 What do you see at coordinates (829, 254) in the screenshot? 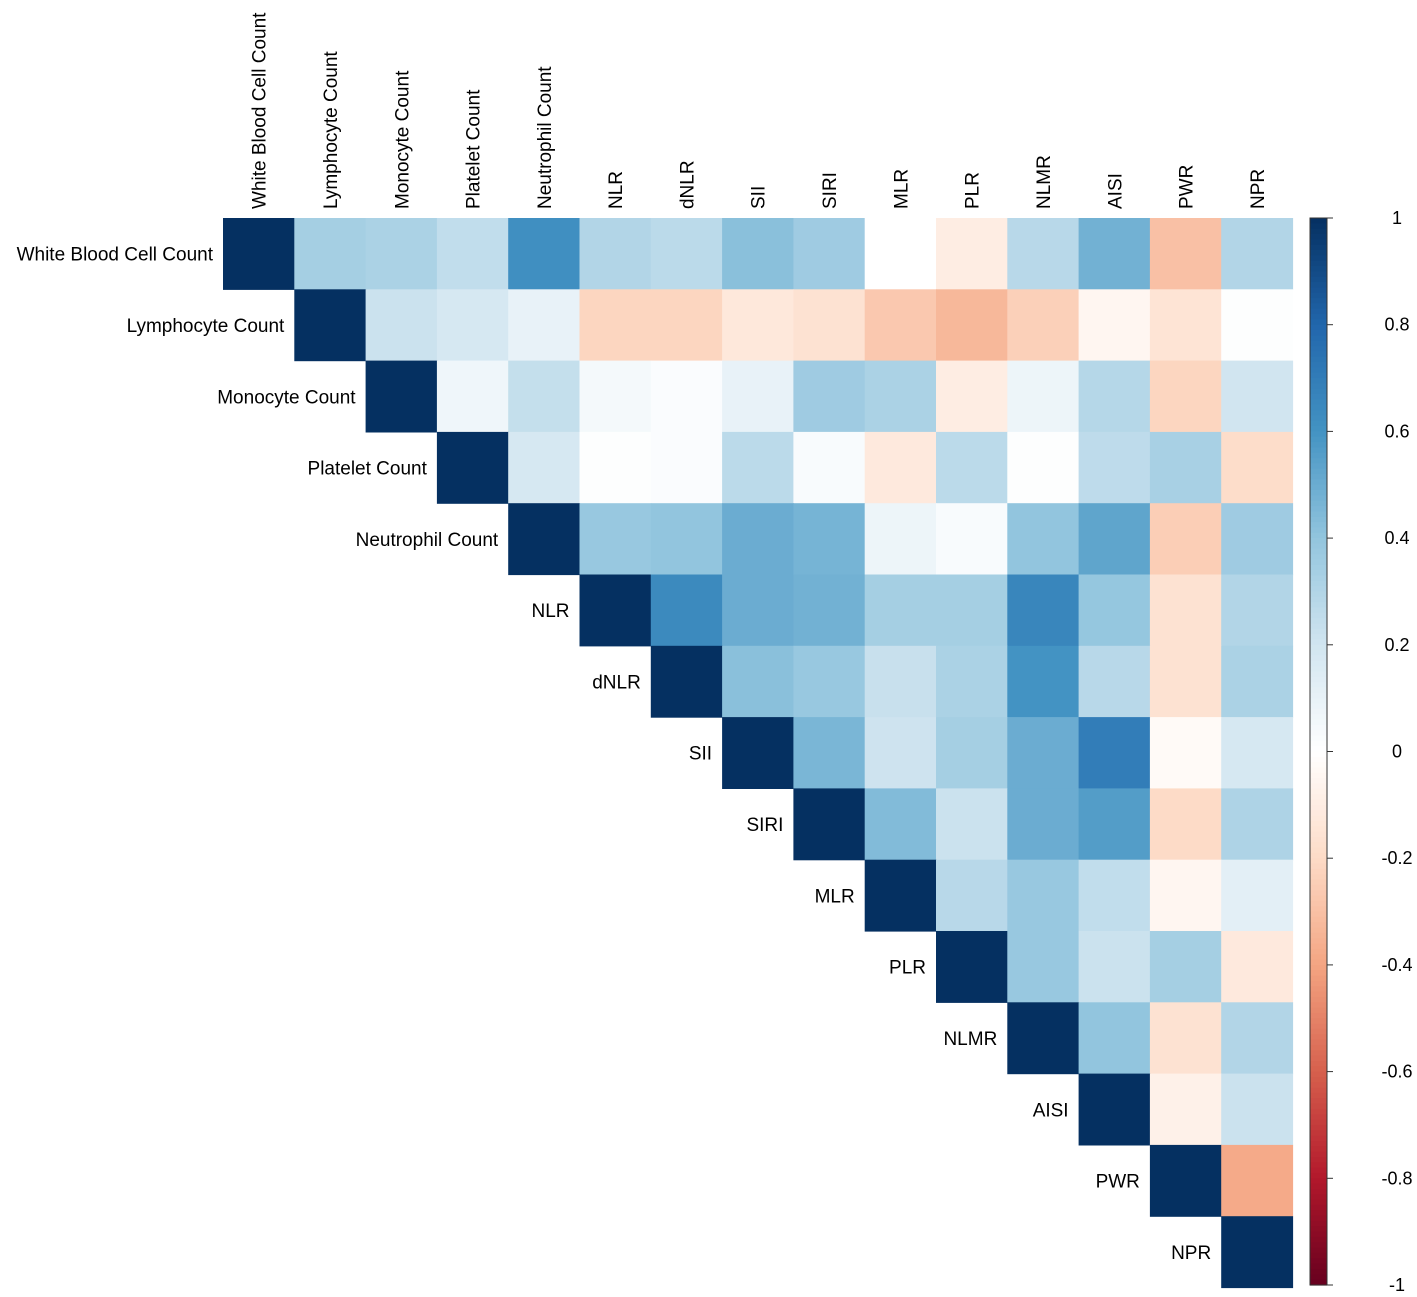
I see `cell-white-blood-cell-count-siri` at bounding box center [829, 254].